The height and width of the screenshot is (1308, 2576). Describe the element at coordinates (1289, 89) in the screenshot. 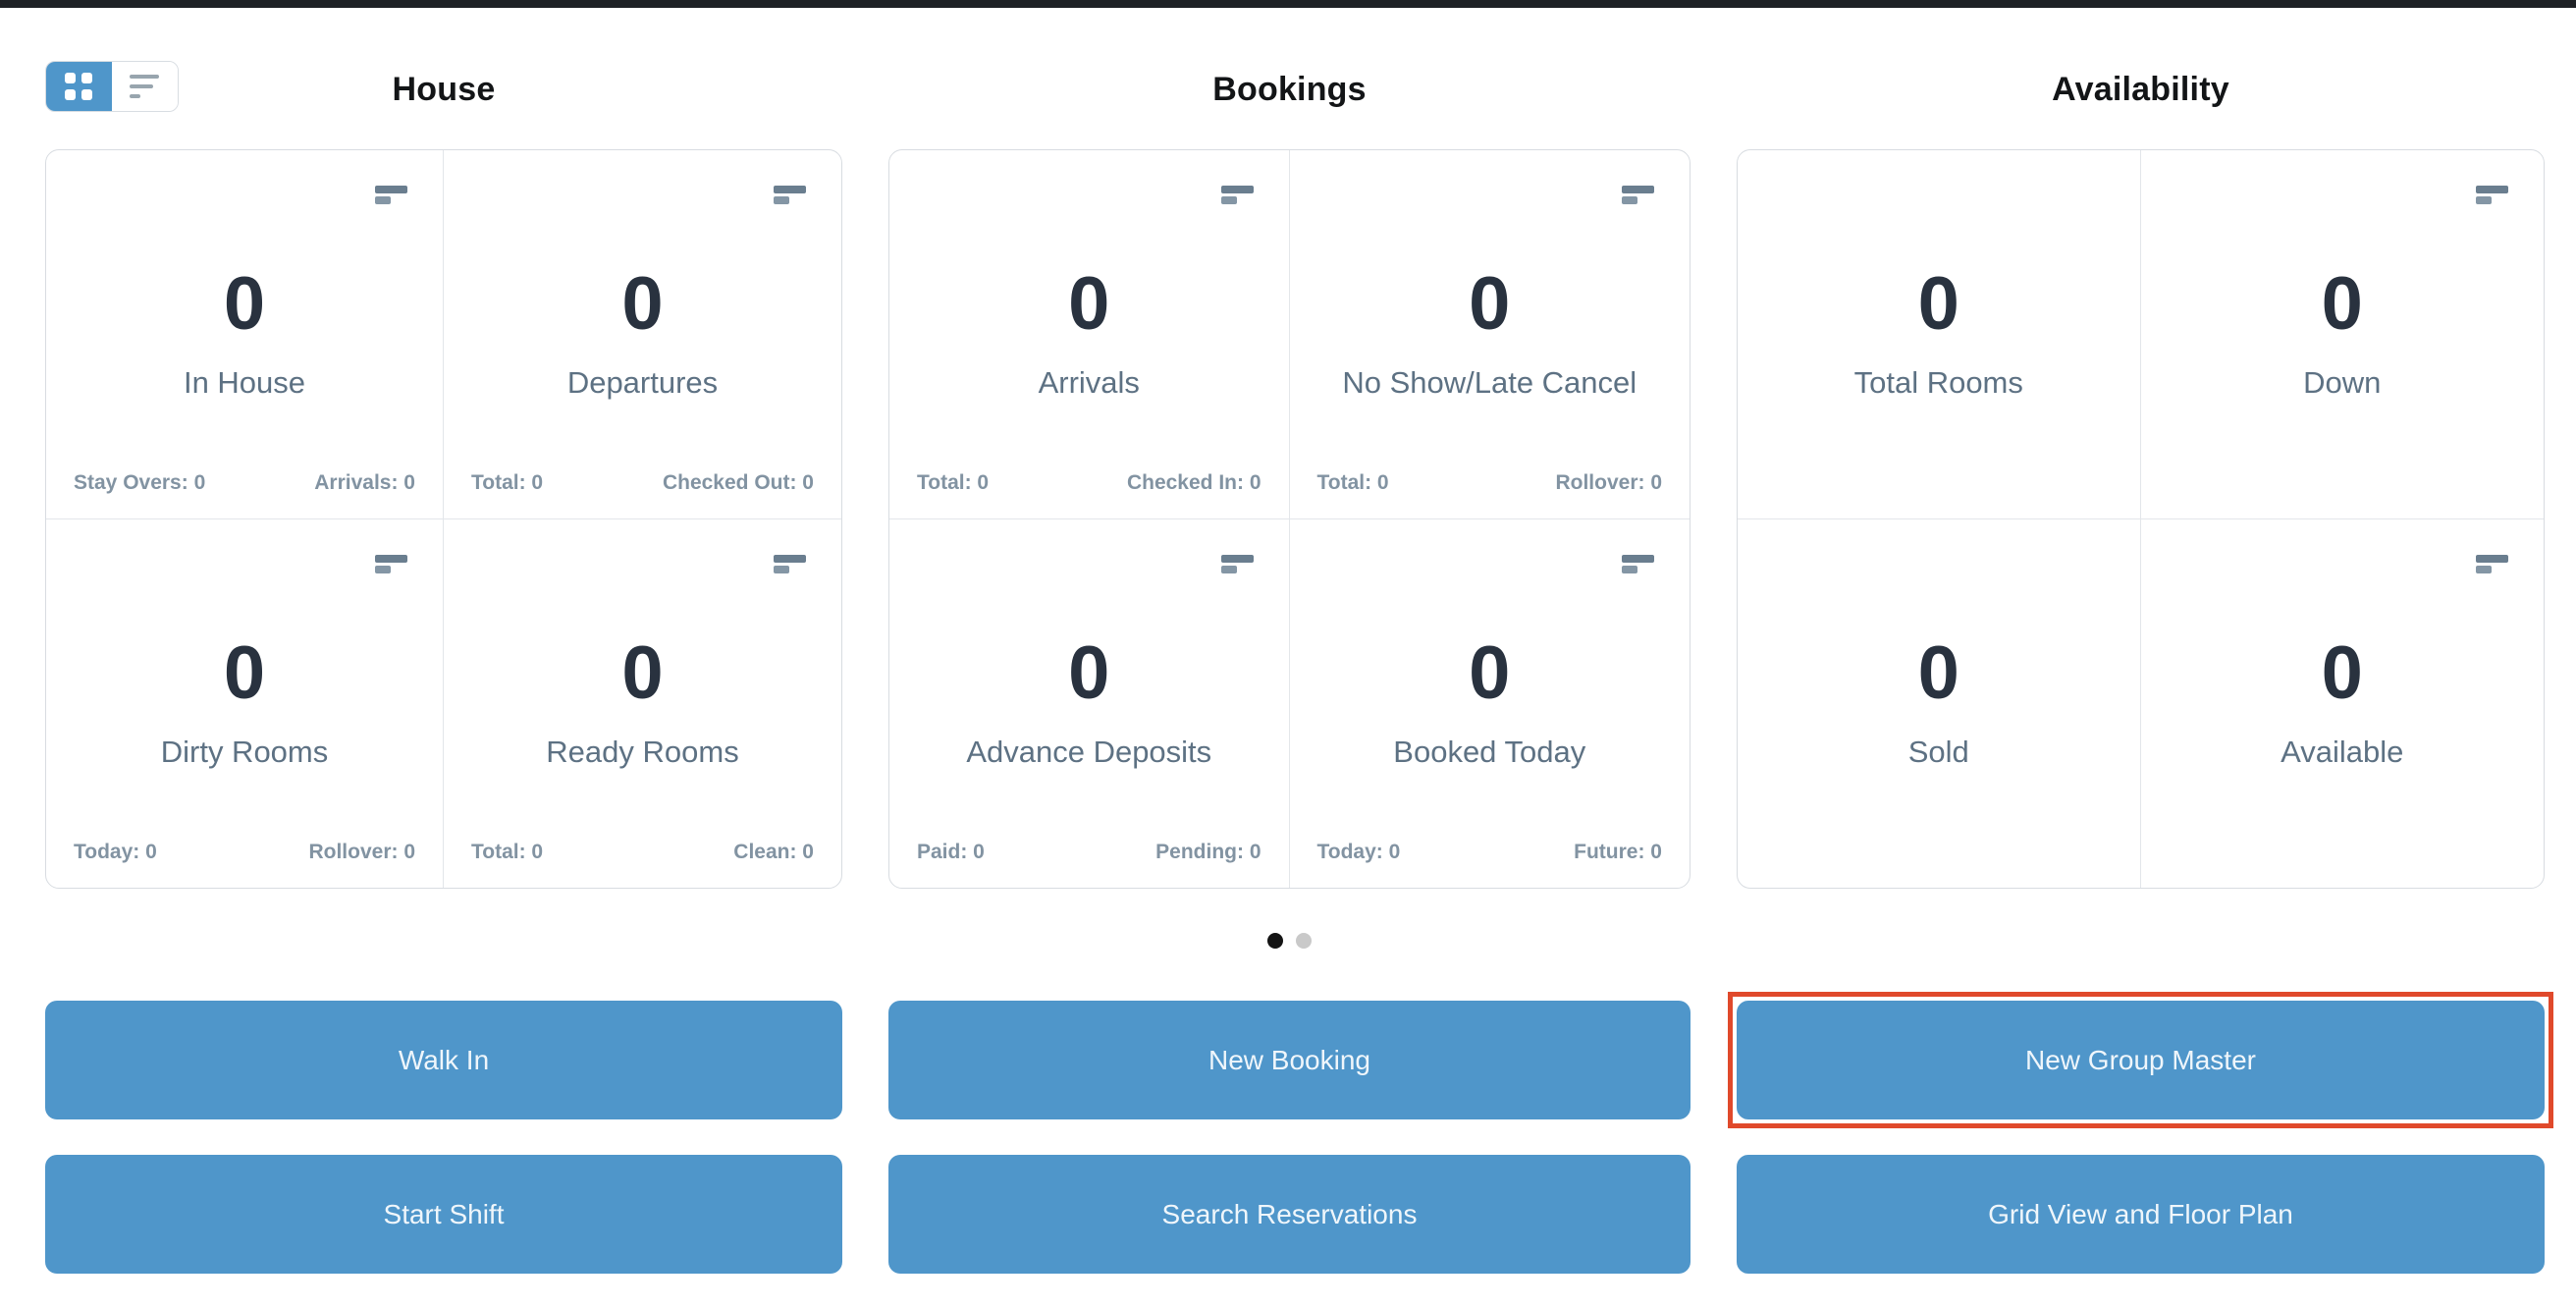

I see `column-header-bookings: Bookings` at that location.